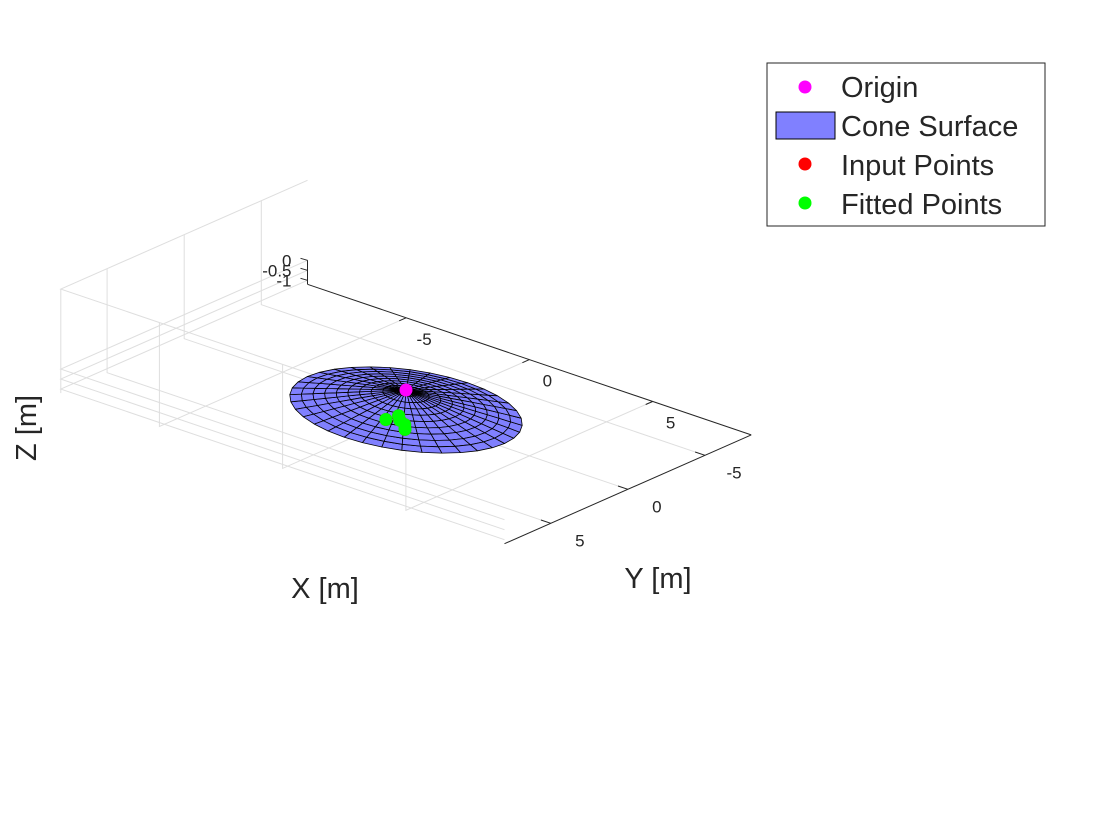 This screenshot has width=1120, height=840. What do you see at coordinates (670, 423) in the screenshot?
I see `x-tick-label: 5` at bounding box center [670, 423].